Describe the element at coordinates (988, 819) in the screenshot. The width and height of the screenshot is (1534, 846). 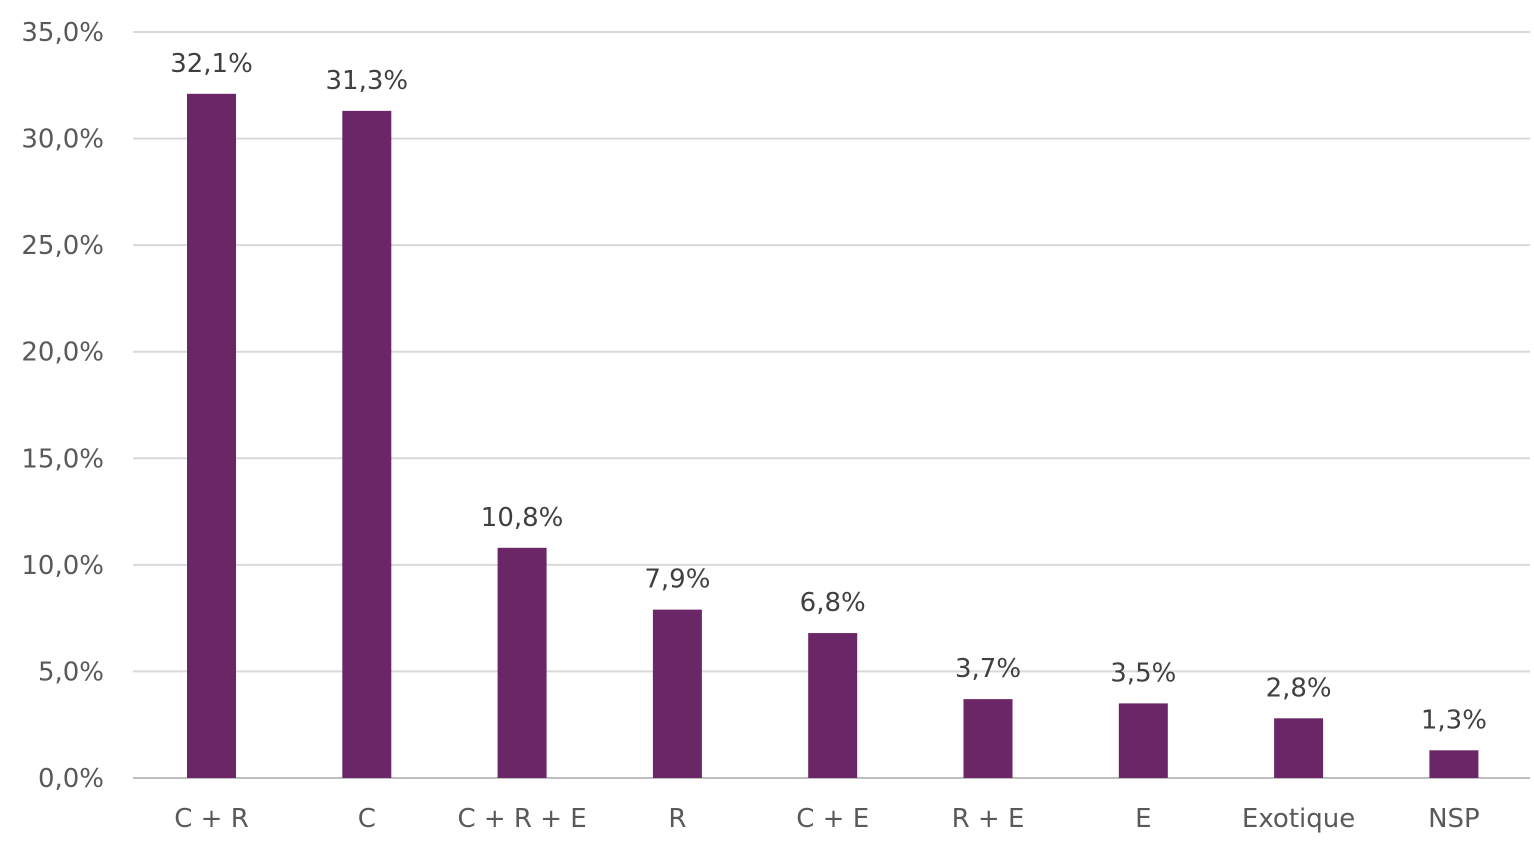
I see `x-tick-label: R + E` at that location.